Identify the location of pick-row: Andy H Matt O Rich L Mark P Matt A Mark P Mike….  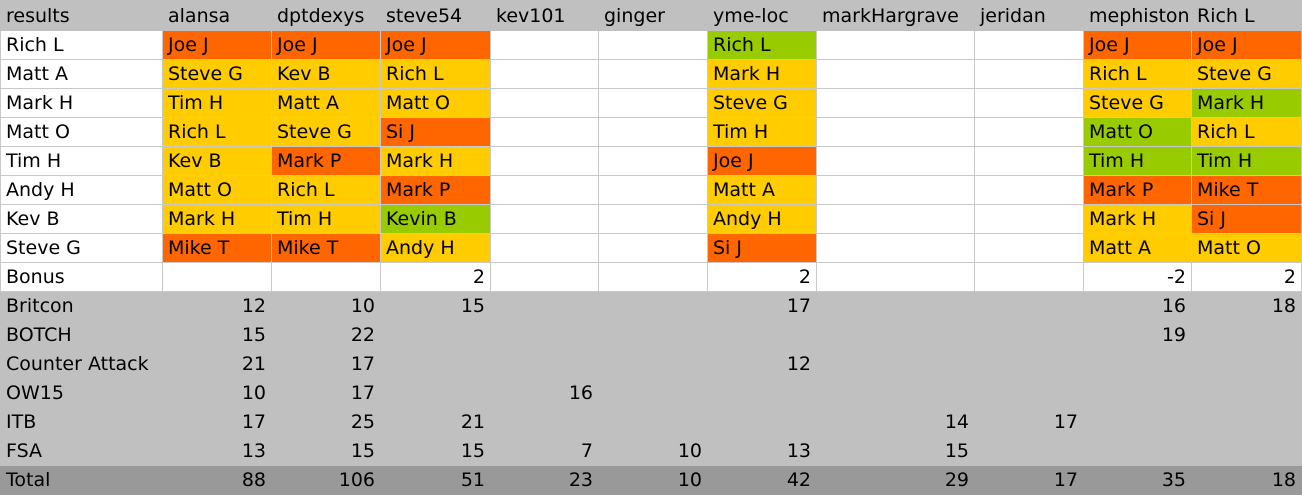
(651, 190).